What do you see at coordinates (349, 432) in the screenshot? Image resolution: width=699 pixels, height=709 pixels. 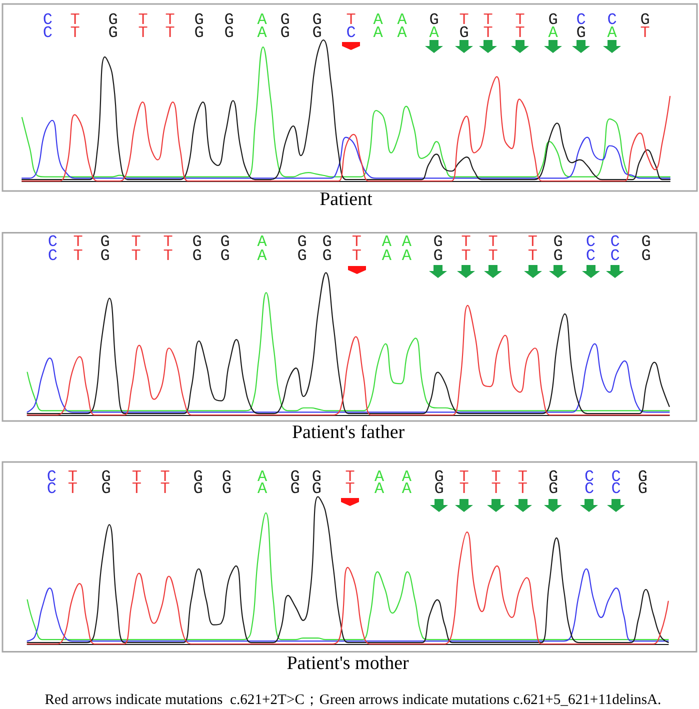 I see `x-axis-title: Patient's father` at bounding box center [349, 432].